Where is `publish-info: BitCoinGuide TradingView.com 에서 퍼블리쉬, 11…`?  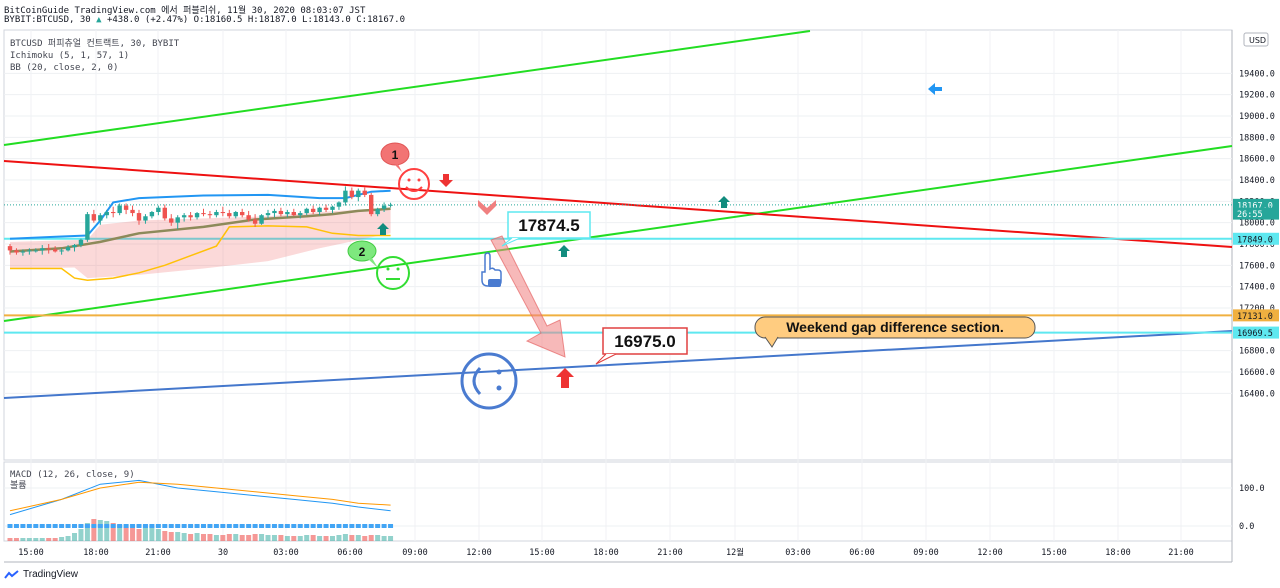 publish-info: BitCoinGuide TradingView.com 에서 퍼블리쉬, 11… is located at coordinates (184, 9).